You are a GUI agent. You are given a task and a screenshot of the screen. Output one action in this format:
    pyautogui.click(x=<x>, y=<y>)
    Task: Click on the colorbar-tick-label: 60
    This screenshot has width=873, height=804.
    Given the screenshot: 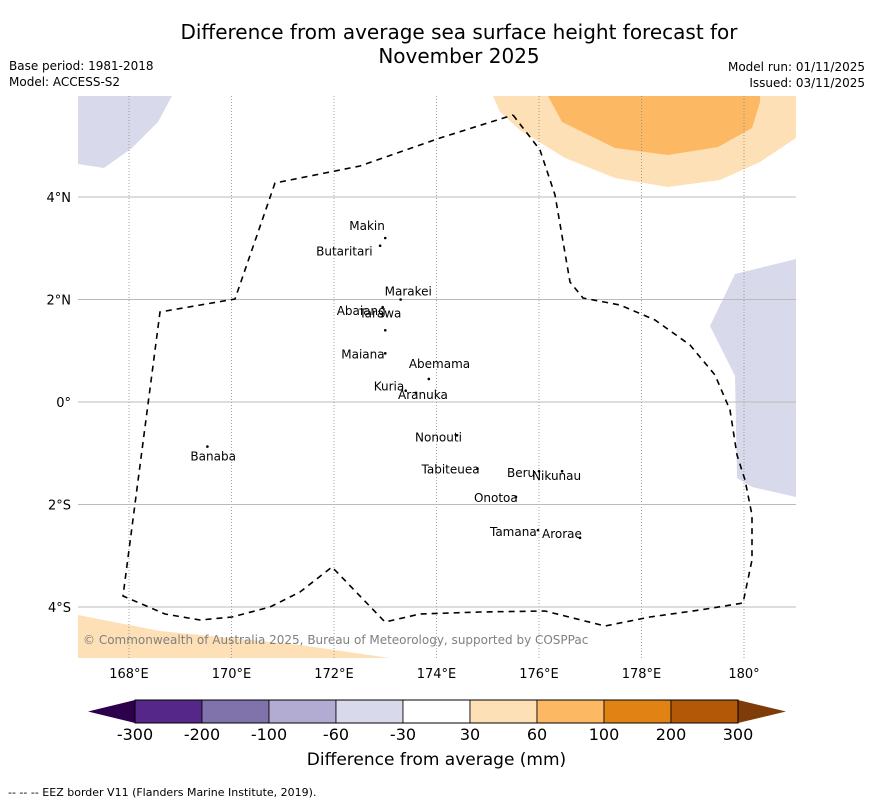 What is the action you would take?
    pyautogui.click(x=537, y=734)
    